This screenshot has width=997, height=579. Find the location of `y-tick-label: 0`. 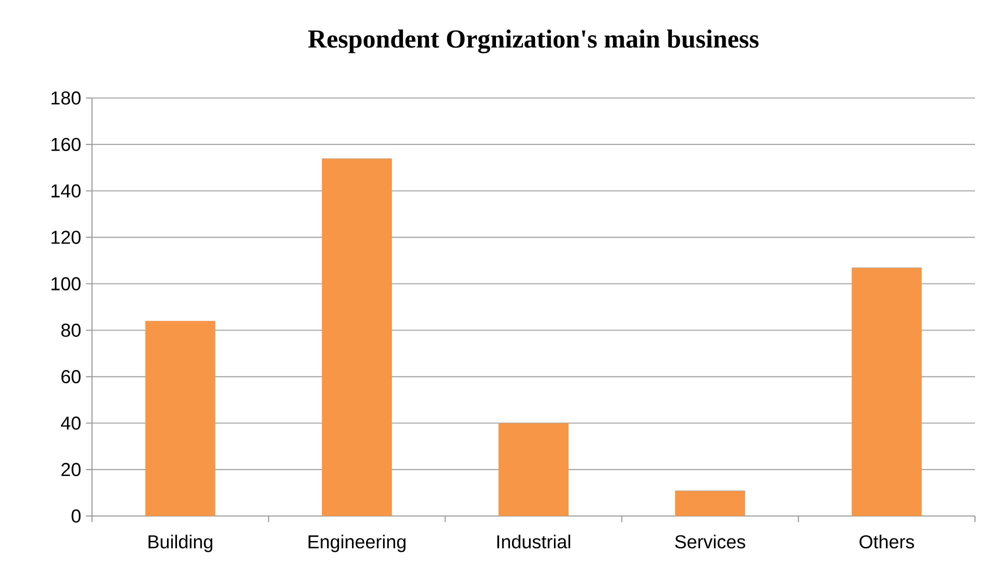

y-tick-label: 0 is located at coordinates (76, 516).